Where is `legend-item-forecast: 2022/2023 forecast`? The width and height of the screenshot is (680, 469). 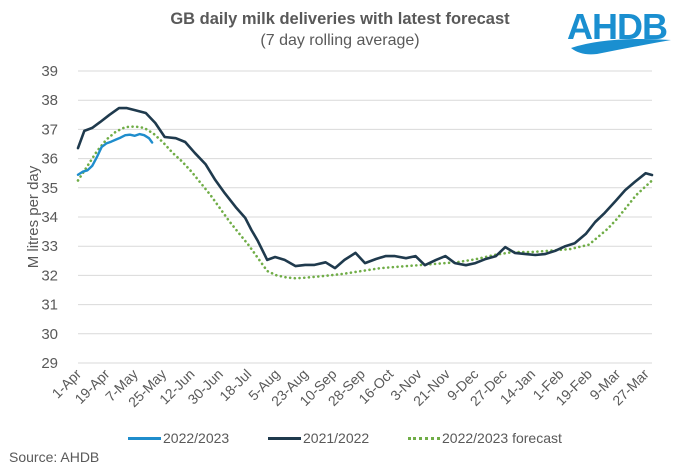
legend-item-forecast: 2022/2023 forecast is located at coordinates (485, 438).